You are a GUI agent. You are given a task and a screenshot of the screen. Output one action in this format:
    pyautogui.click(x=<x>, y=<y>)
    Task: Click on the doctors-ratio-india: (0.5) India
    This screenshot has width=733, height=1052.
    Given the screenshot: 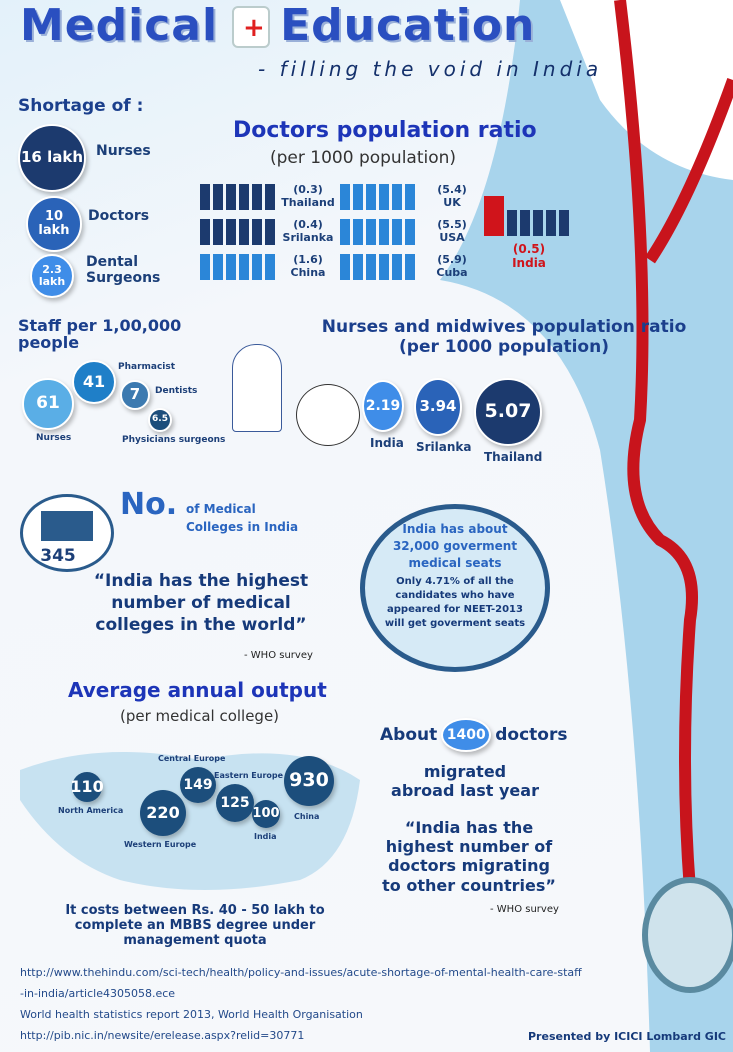 What is the action you would take?
    pyautogui.click(x=529, y=256)
    